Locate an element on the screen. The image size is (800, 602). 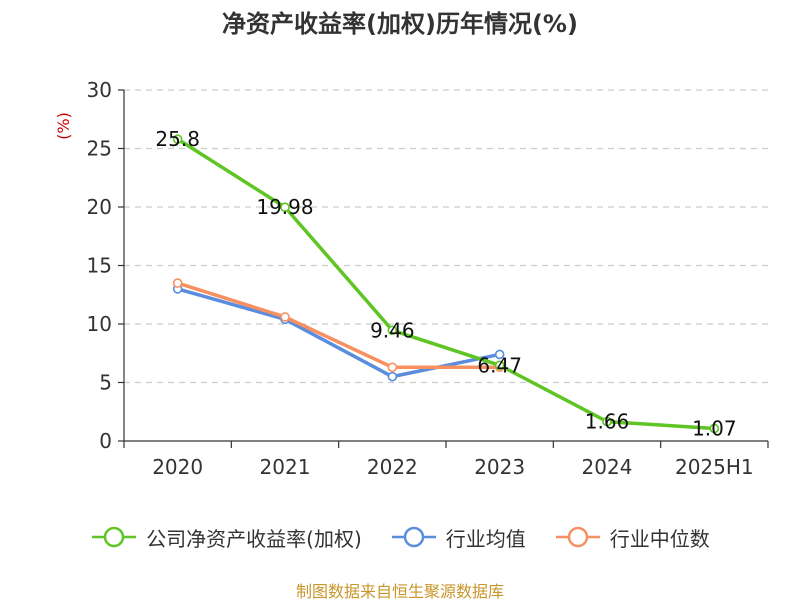
legend-label: 行业均值 is located at coordinates (485, 538).